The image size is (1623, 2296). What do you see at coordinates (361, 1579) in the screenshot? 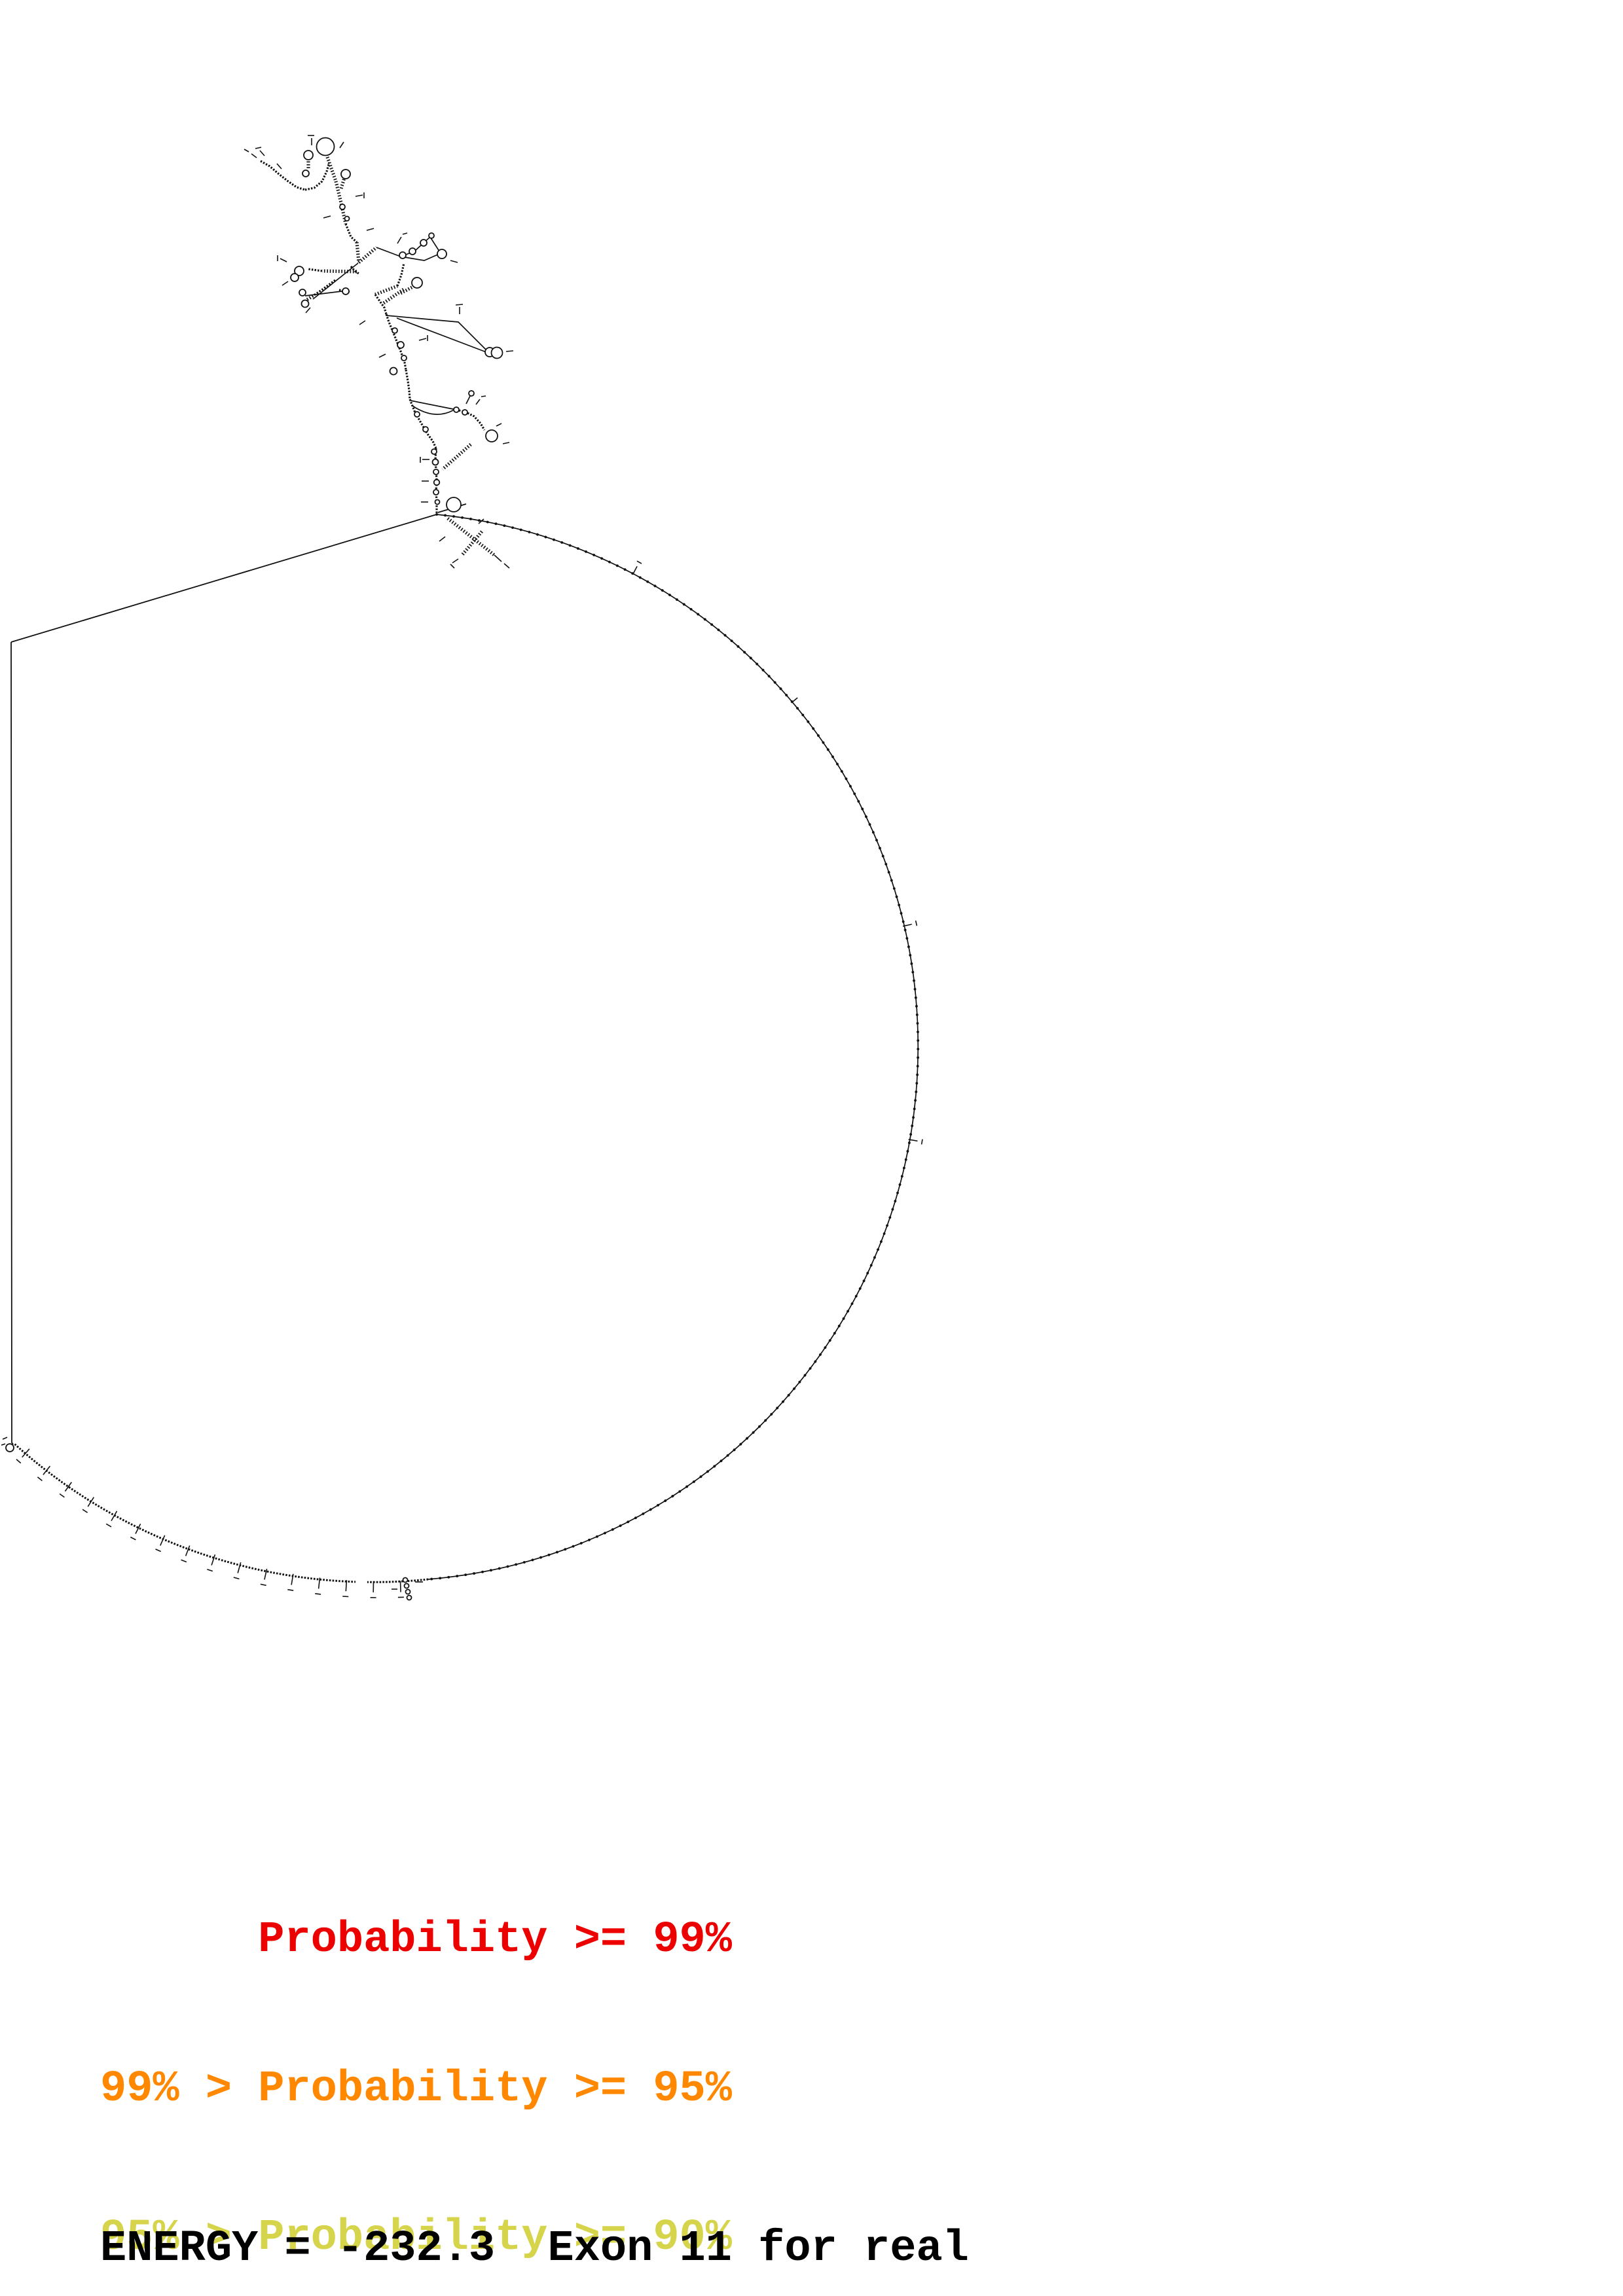
I see `arc-gap` at bounding box center [361, 1579].